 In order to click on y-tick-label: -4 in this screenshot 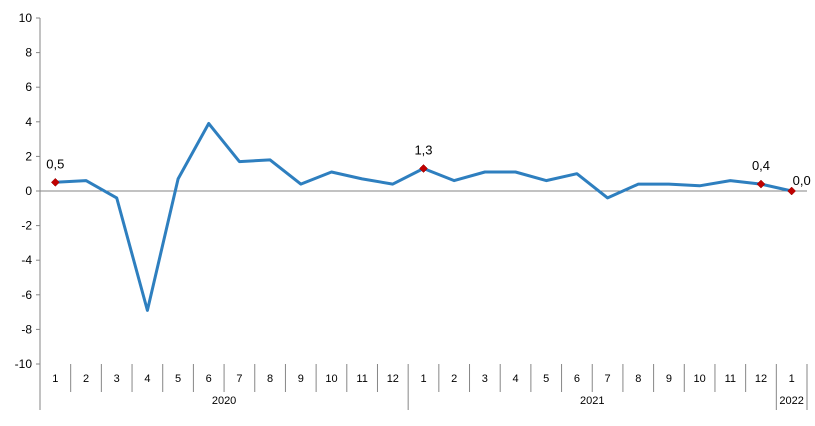, I will do `click(26, 260)`.